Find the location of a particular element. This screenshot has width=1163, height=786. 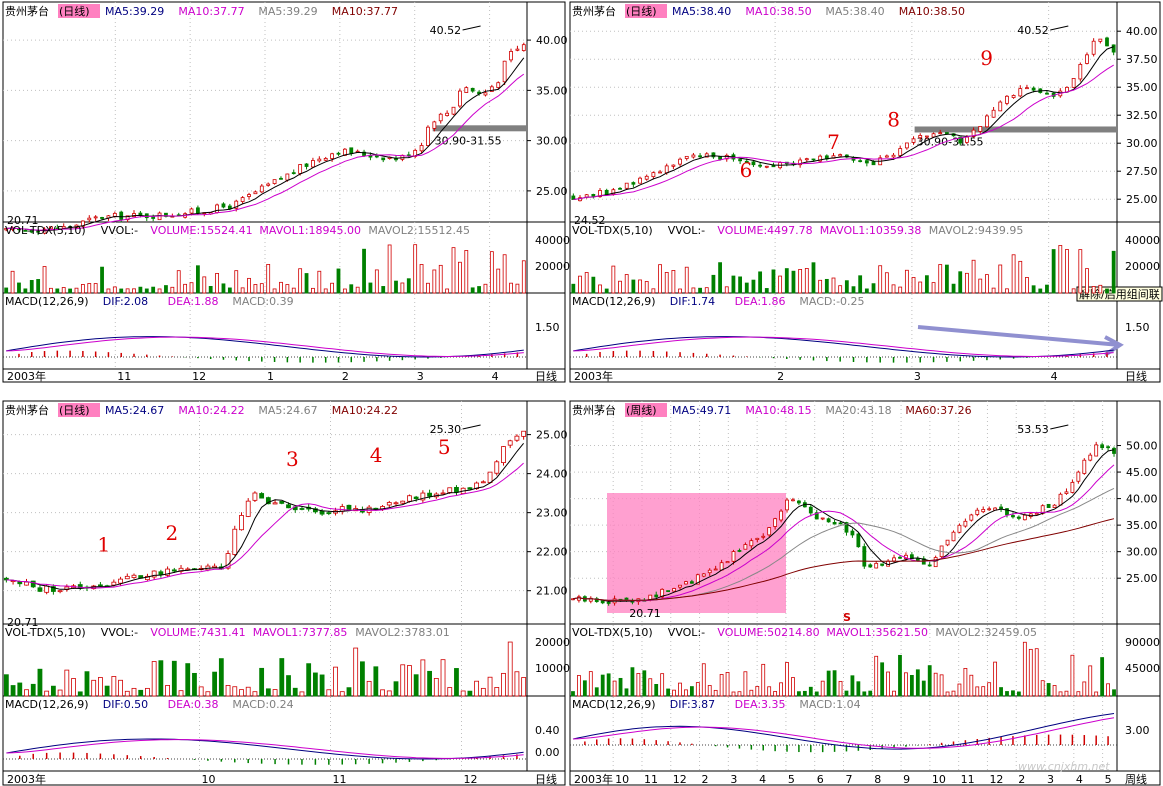

ma-value-ma_b: MA10:38.50 is located at coordinates (778, 11).